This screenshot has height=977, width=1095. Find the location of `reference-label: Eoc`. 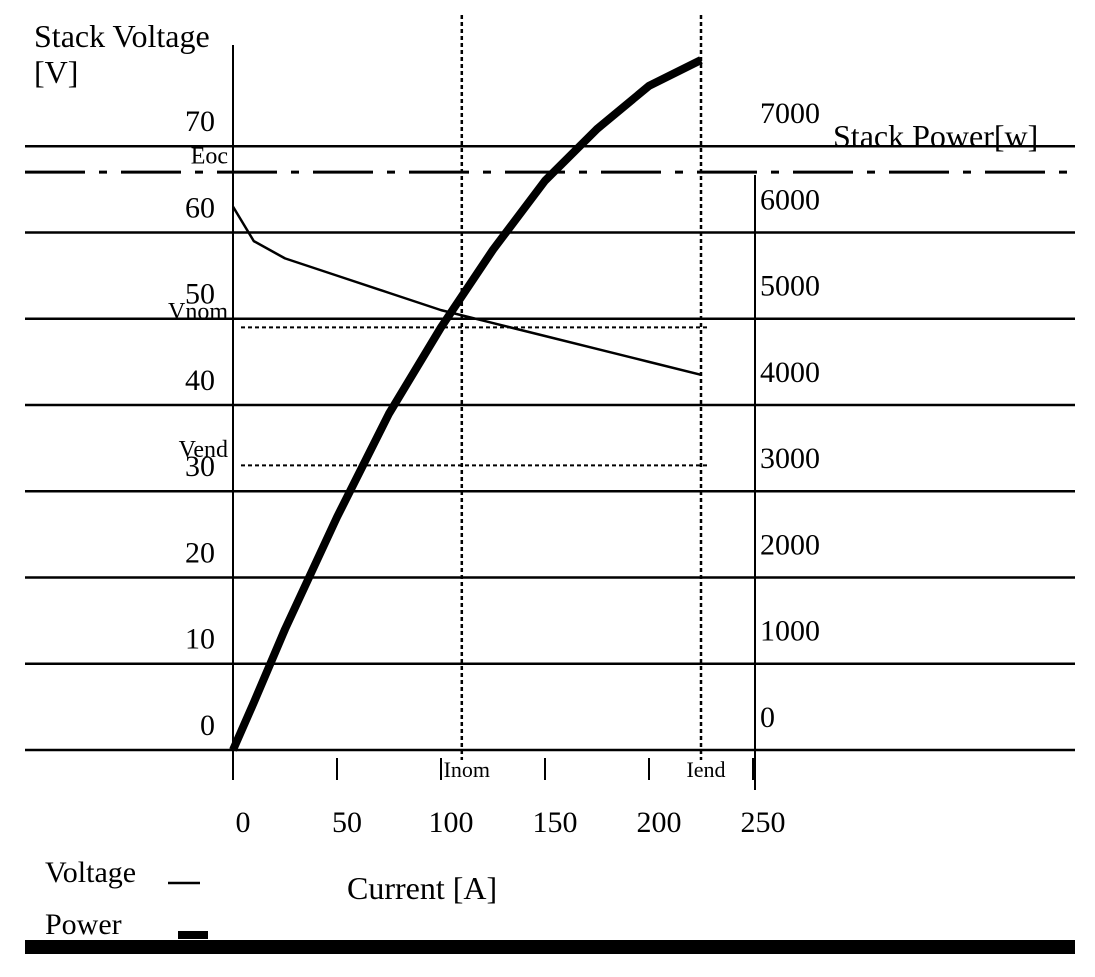

reference-label: Eoc is located at coordinates (209, 157).